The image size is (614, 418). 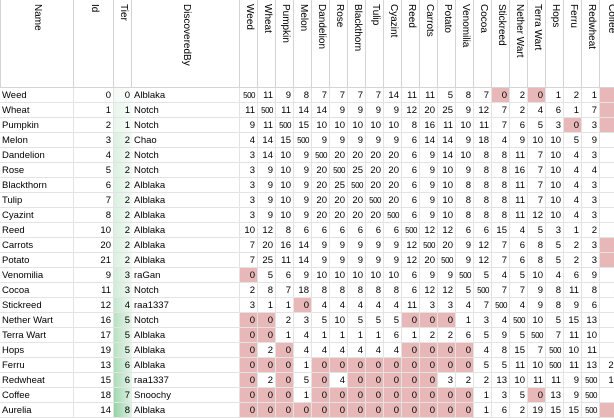 What do you see at coordinates (447, 230) in the screenshot?
I see `cell-value: 12` at bounding box center [447, 230].